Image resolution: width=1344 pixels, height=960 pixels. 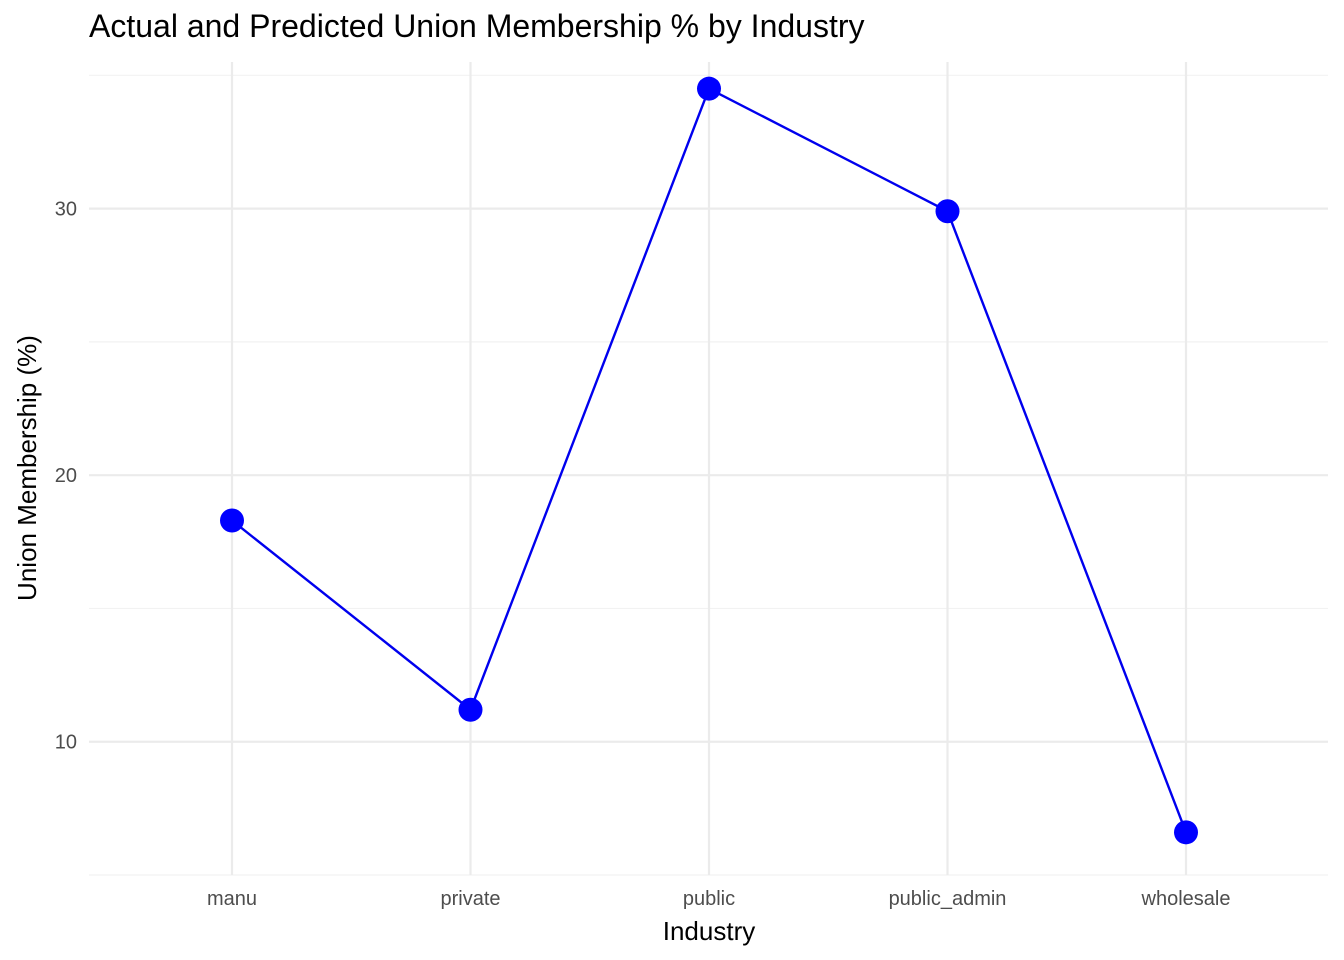 I want to click on y-tick-label: 20, so click(x=66, y=476).